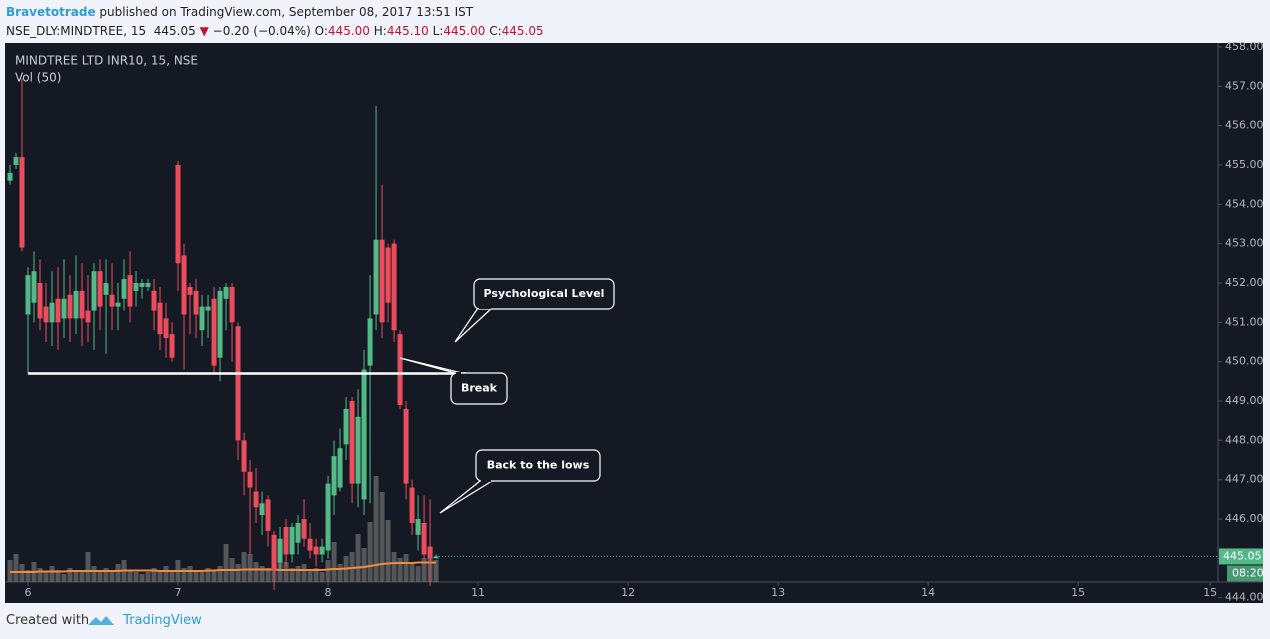 The height and width of the screenshot is (639, 1270). I want to click on arrow: ▼, so click(204, 31).